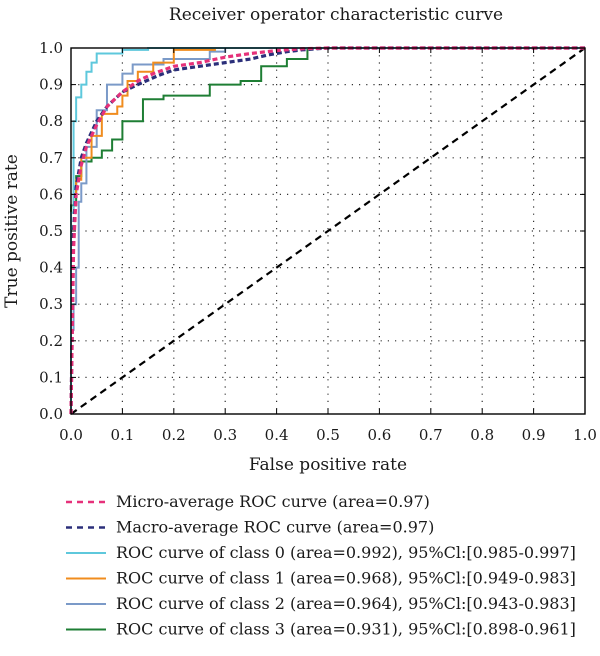  What do you see at coordinates (328, 435) in the screenshot?
I see `x-tick-label: 0.5` at bounding box center [328, 435].